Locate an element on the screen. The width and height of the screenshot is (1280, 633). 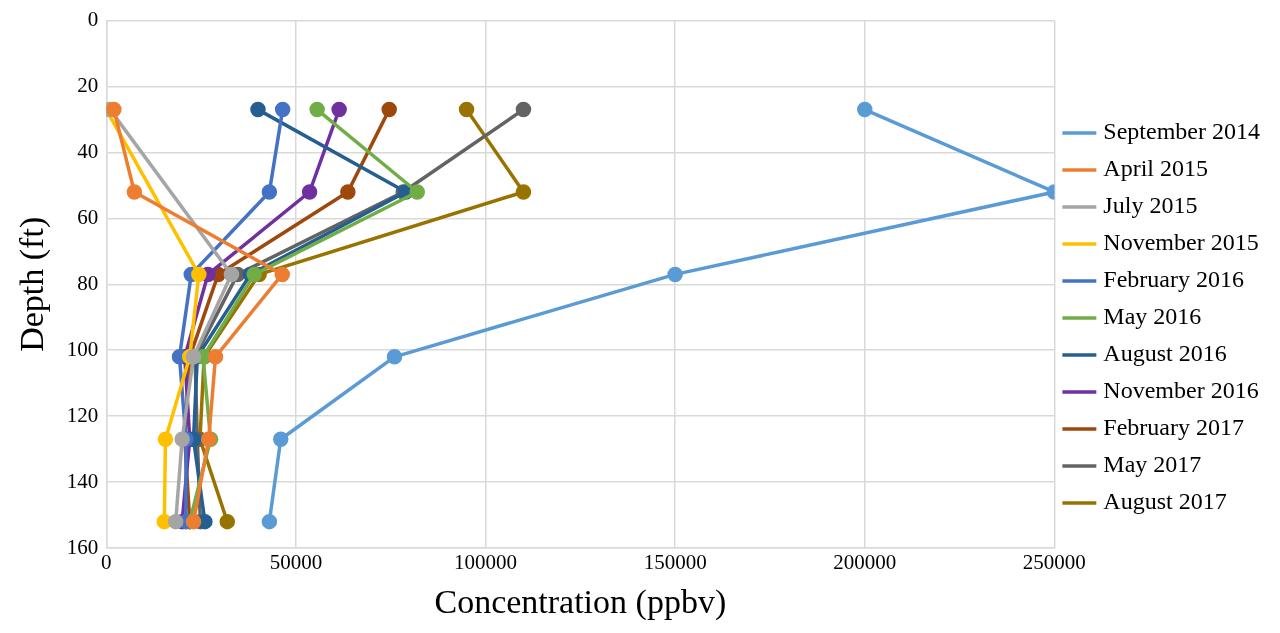
y-axis-title: Depth (ft) is located at coordinates (32, 284).